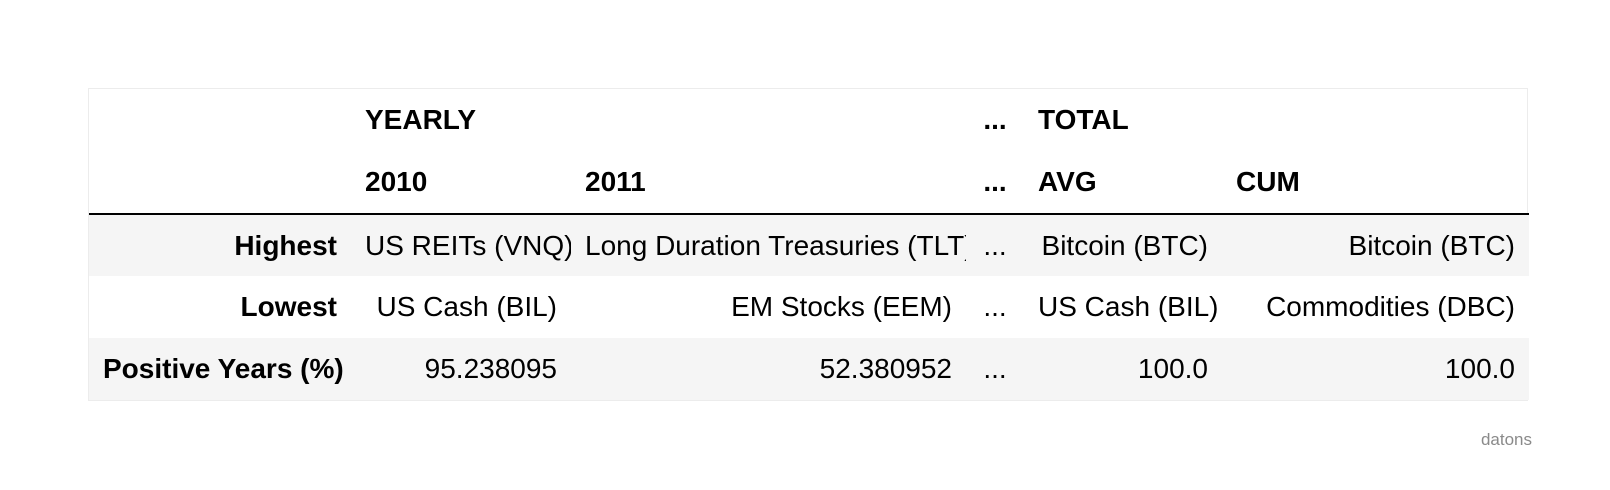 The image size is (1610, 490). Describe the element at coordinates (768, 120) in the screenshot. I see `group-header-yearly-span` at that location.